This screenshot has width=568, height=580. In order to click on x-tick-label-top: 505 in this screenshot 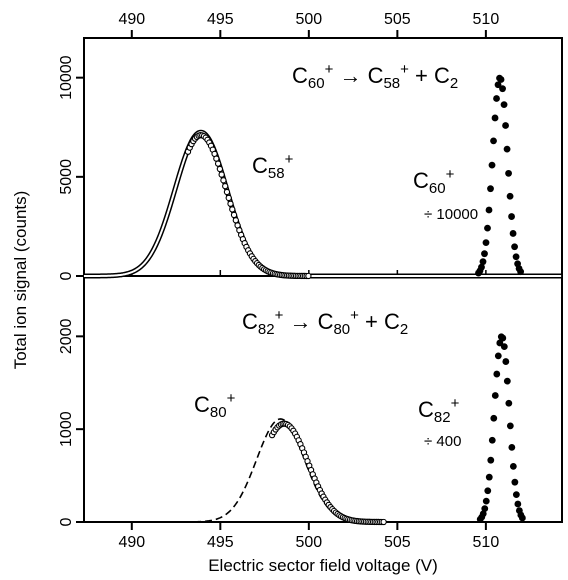, I will do `click(397, 19)`.